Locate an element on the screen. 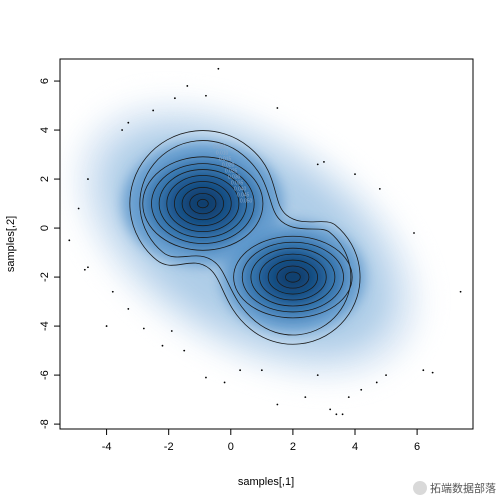  contour-label: 0.025 is located at coordinates (231, 172).